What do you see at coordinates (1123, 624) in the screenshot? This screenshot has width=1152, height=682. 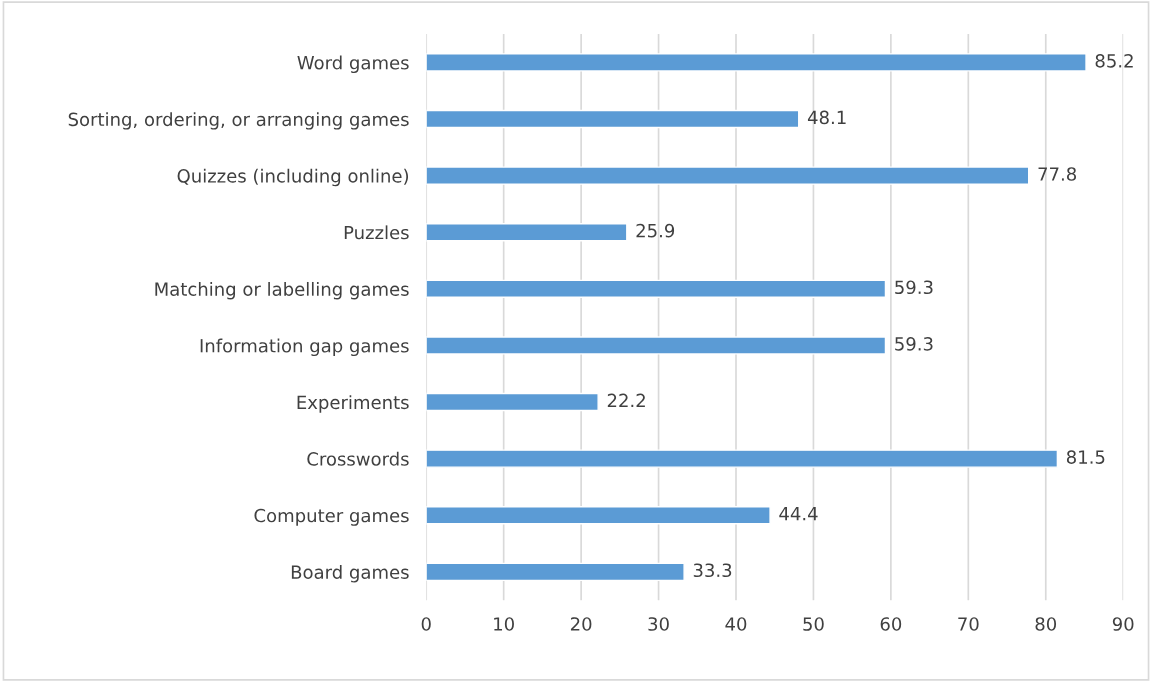 I see `x-tick-label: 90` at bounding box center [1123, 624].